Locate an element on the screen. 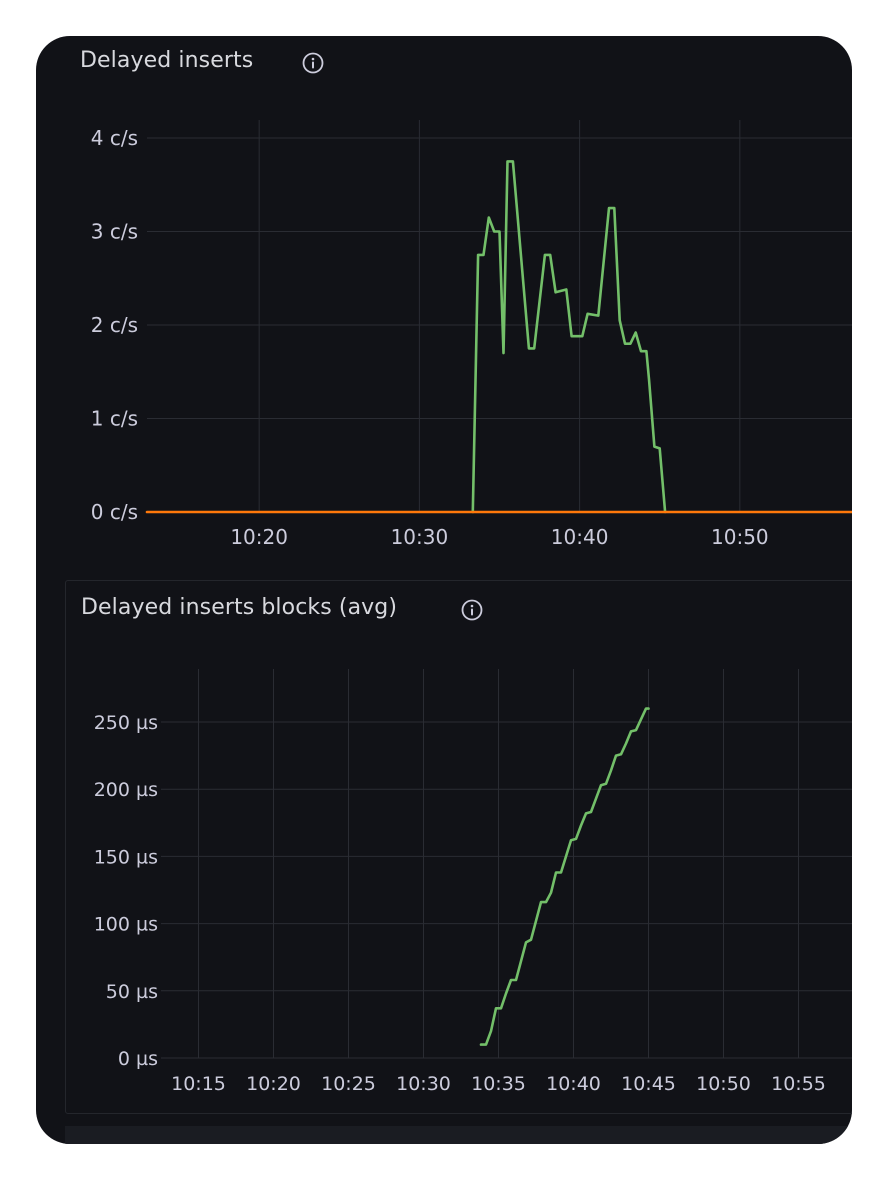 This screenshot has width=888, height=1180. y-tick-label: 50 µs is located at coordinates (132, 992).